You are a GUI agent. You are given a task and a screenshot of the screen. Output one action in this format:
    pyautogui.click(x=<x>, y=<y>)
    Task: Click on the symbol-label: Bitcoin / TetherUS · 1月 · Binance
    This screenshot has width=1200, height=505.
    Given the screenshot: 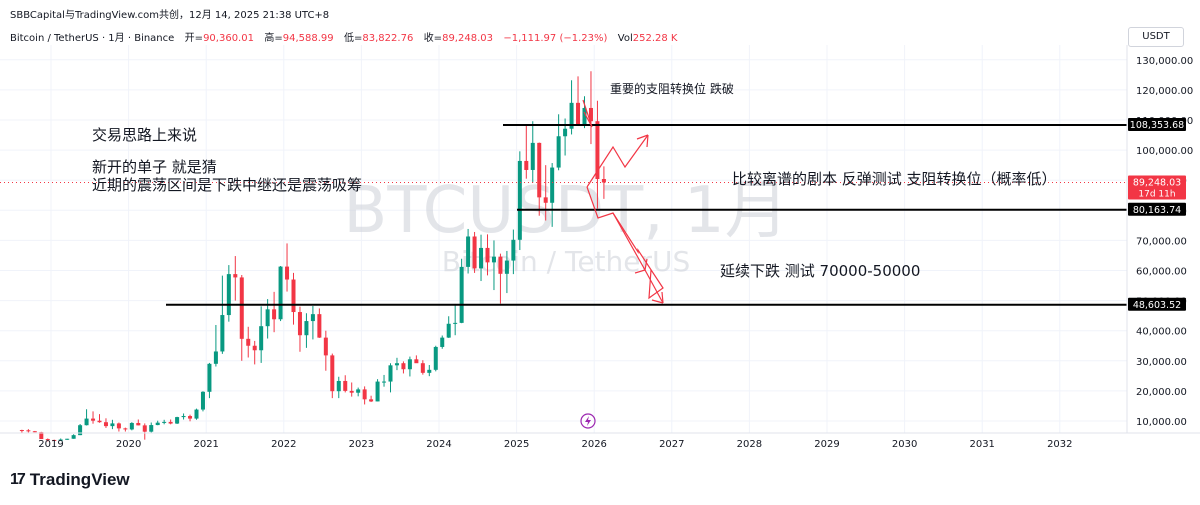 What is the action you would take?
    pyautogui.click(x=92, y=38)
    